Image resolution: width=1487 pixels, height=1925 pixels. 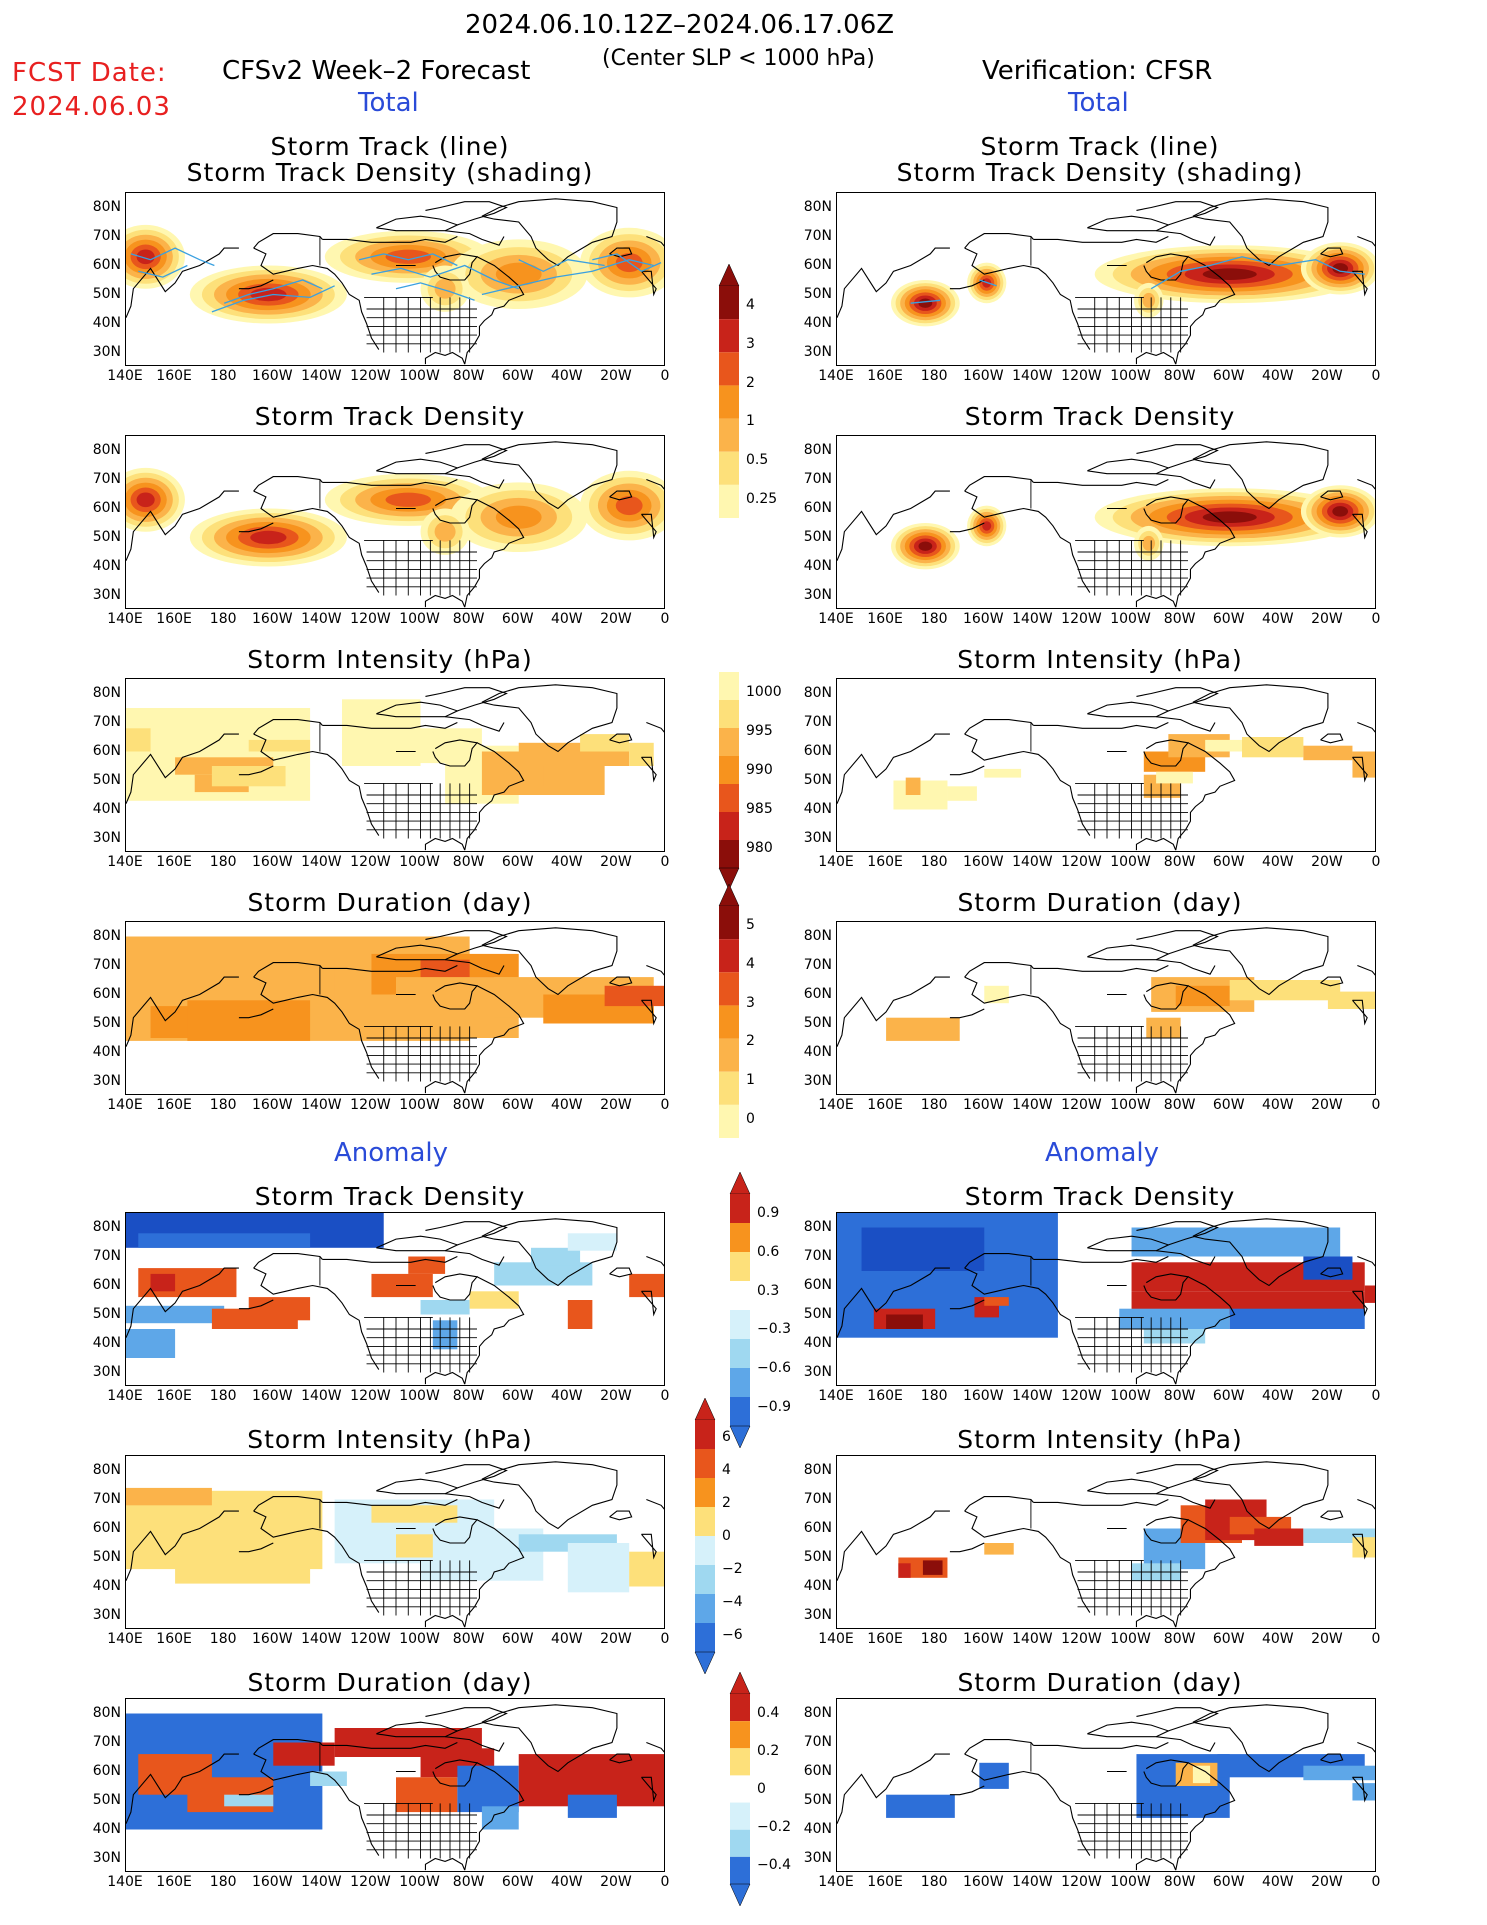 What do you see at coordinates (395, 1785) in the screenshot?
I see `fcst-anom-duration-map` at bounding box center [395, 1785].